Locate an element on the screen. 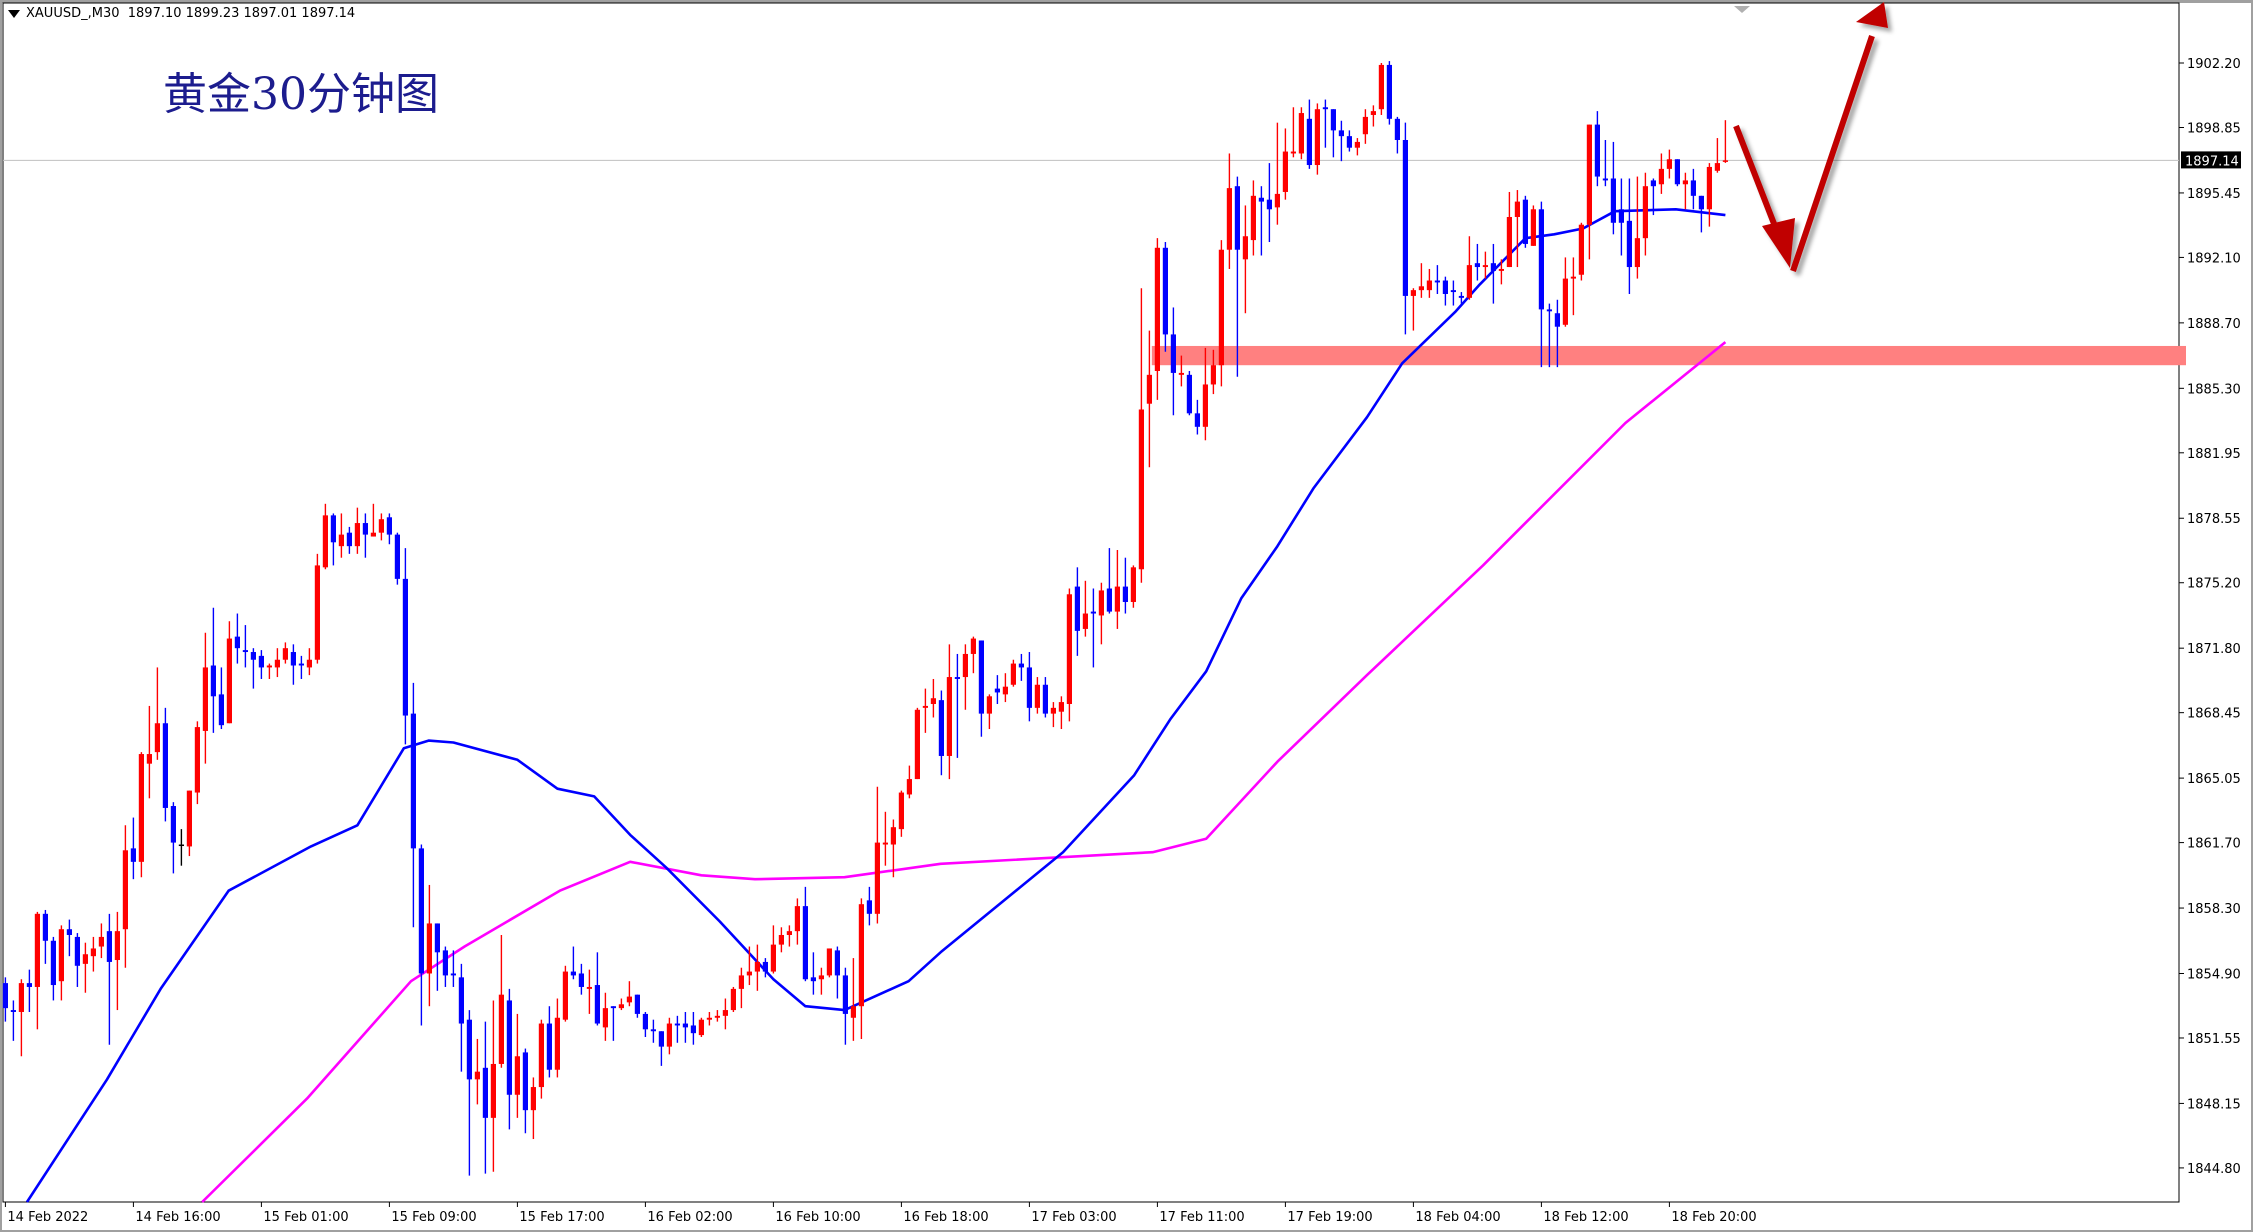 This screenshot has width=2253, height=1232. y-tick-label: 1898.85 is located at coordinates (2214, 128).